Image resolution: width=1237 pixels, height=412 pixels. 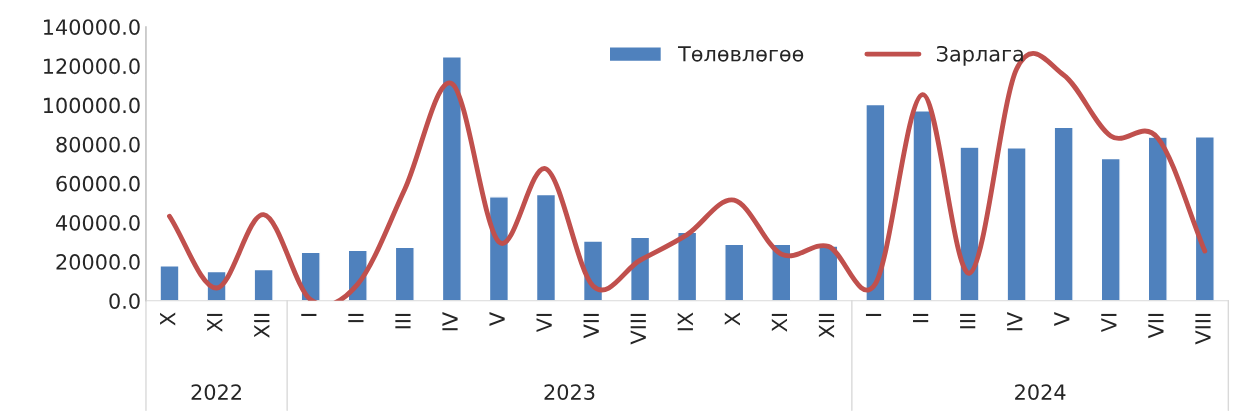 I want to click on y-tick-label: 100000.0, so click(x=91, y=105).